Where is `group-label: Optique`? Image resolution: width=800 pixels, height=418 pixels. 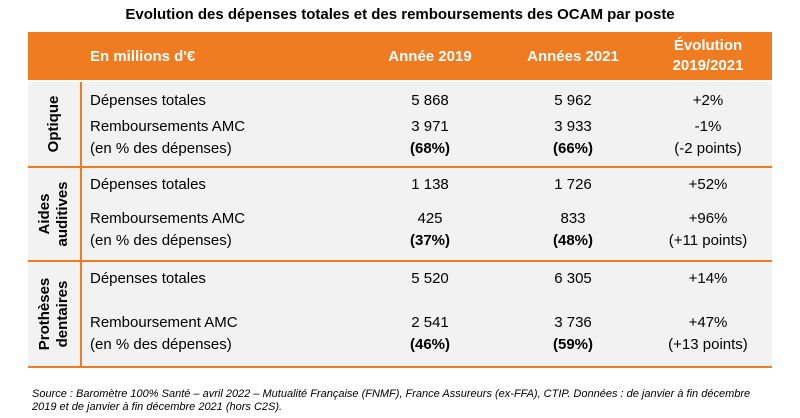 group-label: Optique is located at coordinates (53, 124).